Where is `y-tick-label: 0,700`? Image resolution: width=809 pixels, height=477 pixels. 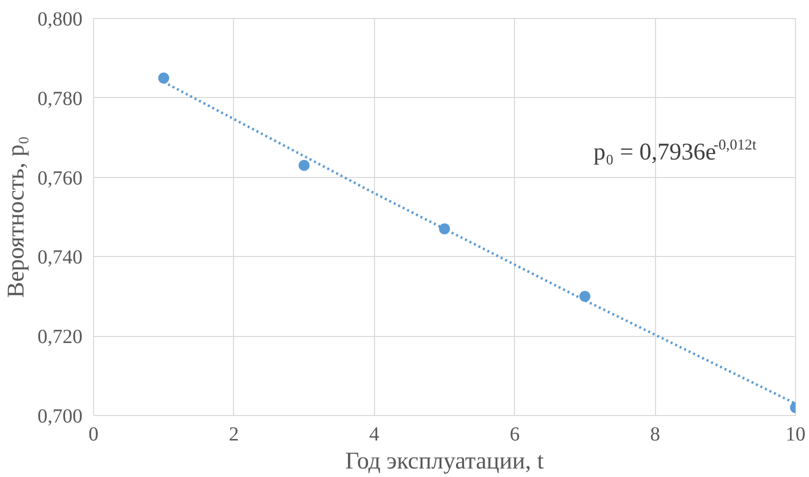
y-tick-label: 0,700 is located at coordinates (60, 417).